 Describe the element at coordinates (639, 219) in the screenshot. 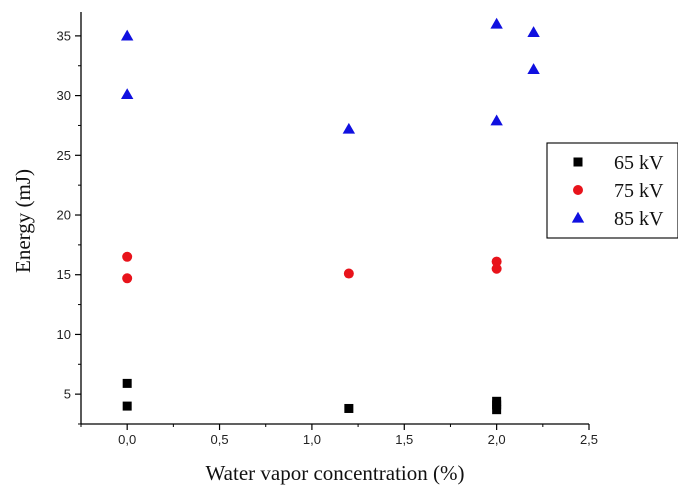

I see `legend-label: 85 kV` at that location.